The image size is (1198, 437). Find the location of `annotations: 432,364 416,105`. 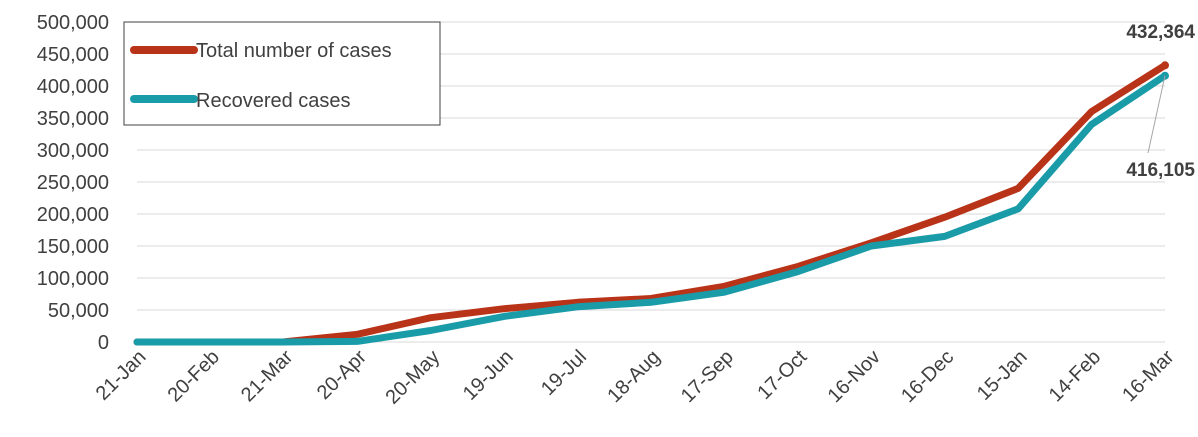

annotations: 432,364 416,105 is located at coordinates (1160, 101).